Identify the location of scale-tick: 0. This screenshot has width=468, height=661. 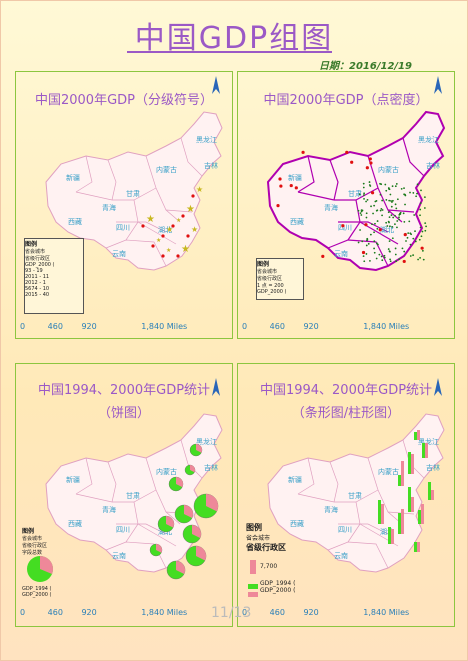
(245, 612).